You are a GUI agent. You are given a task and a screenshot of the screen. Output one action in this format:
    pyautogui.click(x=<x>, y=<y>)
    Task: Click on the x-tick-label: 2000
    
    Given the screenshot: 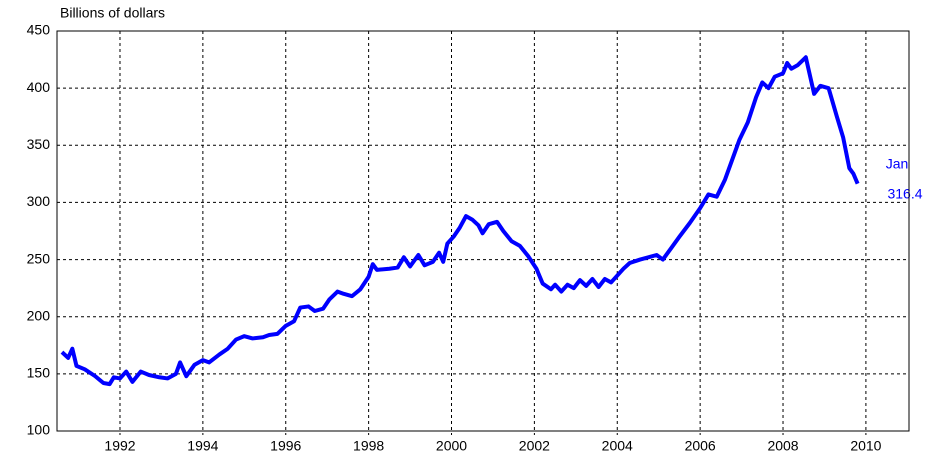 What is the action you would take?
    pyautogui.click(x=451, y=446)
    